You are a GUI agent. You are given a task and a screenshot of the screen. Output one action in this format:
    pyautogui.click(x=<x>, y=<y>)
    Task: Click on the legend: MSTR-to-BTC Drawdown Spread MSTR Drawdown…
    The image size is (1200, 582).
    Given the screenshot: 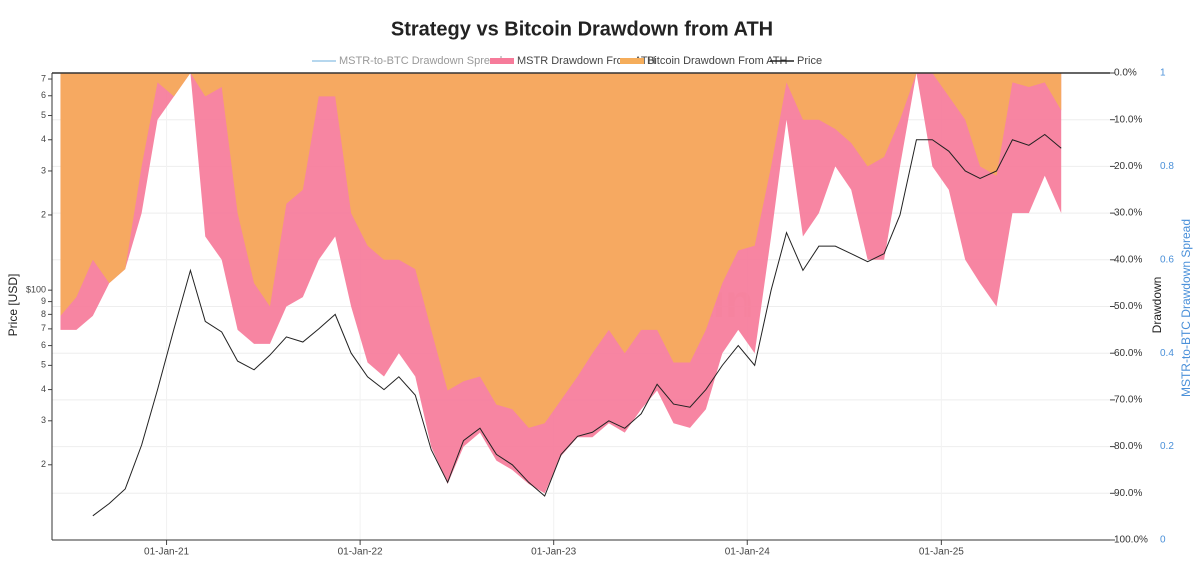 What is the action you would take?
    pyautogui.click(x=567, y=61)
    